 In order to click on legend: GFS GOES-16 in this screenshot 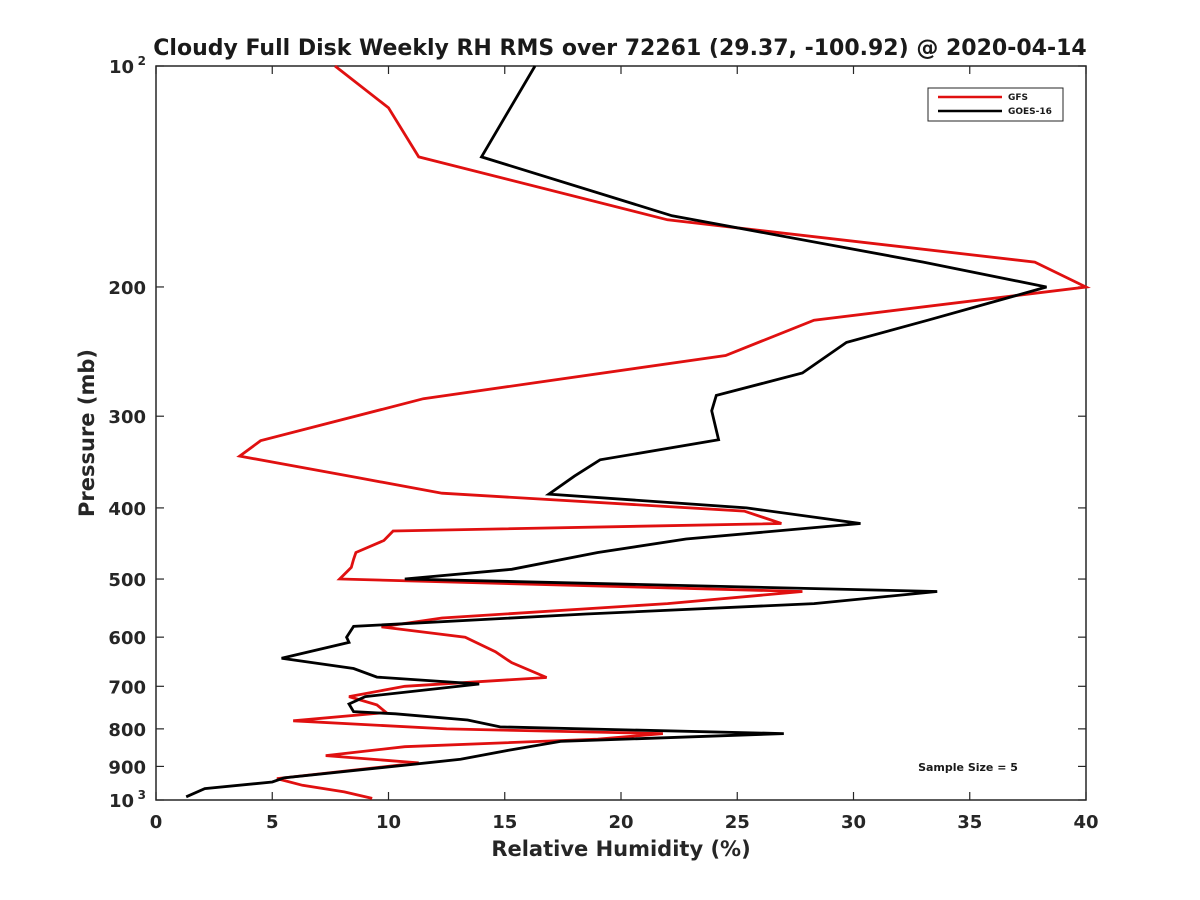, I will do `click(995, 104)`.